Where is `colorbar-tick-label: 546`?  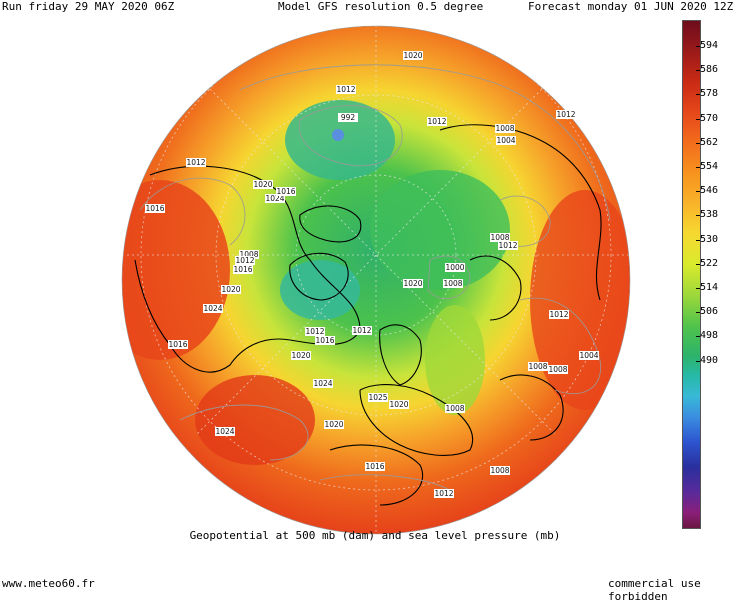
colorbar-tick-label: 546 is located at coordinates (707, 191).